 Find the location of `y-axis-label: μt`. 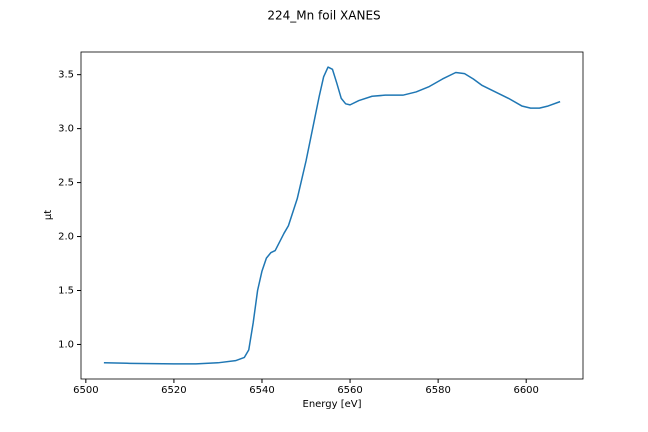

y-axis-label: μt is located at coordinates (48, 215).